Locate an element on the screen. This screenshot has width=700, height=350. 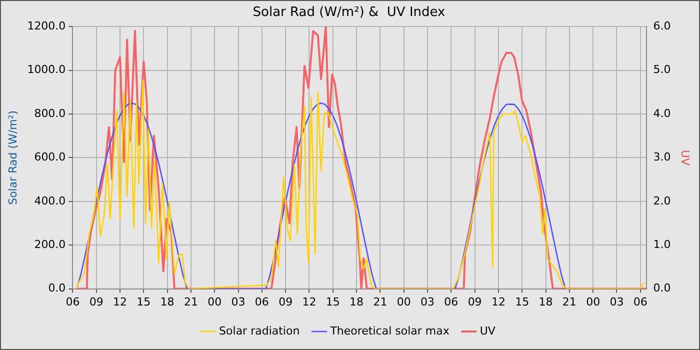
y-tick-label: 600.0 is located at coordinates (50, 157).